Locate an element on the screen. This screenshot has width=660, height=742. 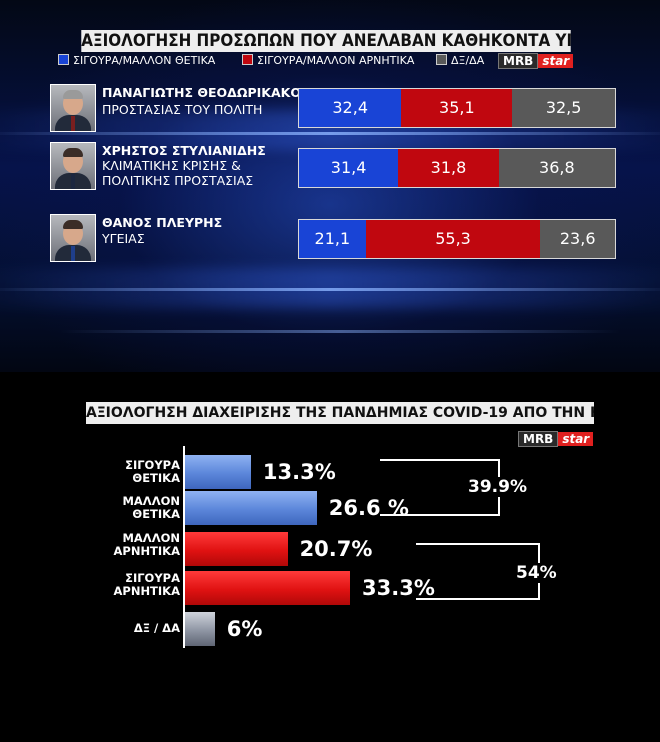
legend-label-negative: ΣΙΓΟΥΡΑ/ΜΑΛΛΟΝ ΑΡΝΗΤΙΚΑ is located at coordinates (336, 60).